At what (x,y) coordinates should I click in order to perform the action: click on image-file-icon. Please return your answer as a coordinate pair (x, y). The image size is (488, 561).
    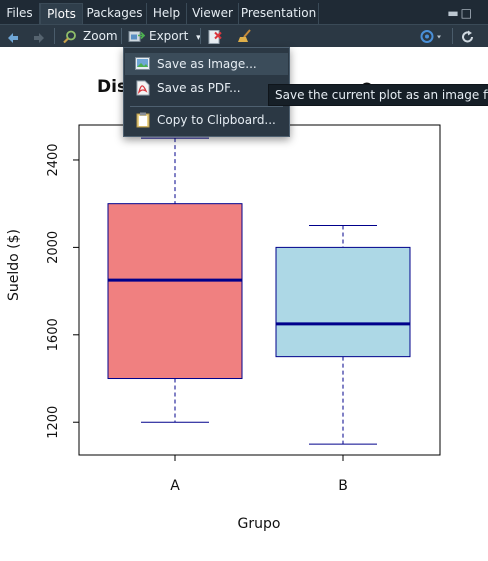
    Looking at the image, I should click on (142, 63).